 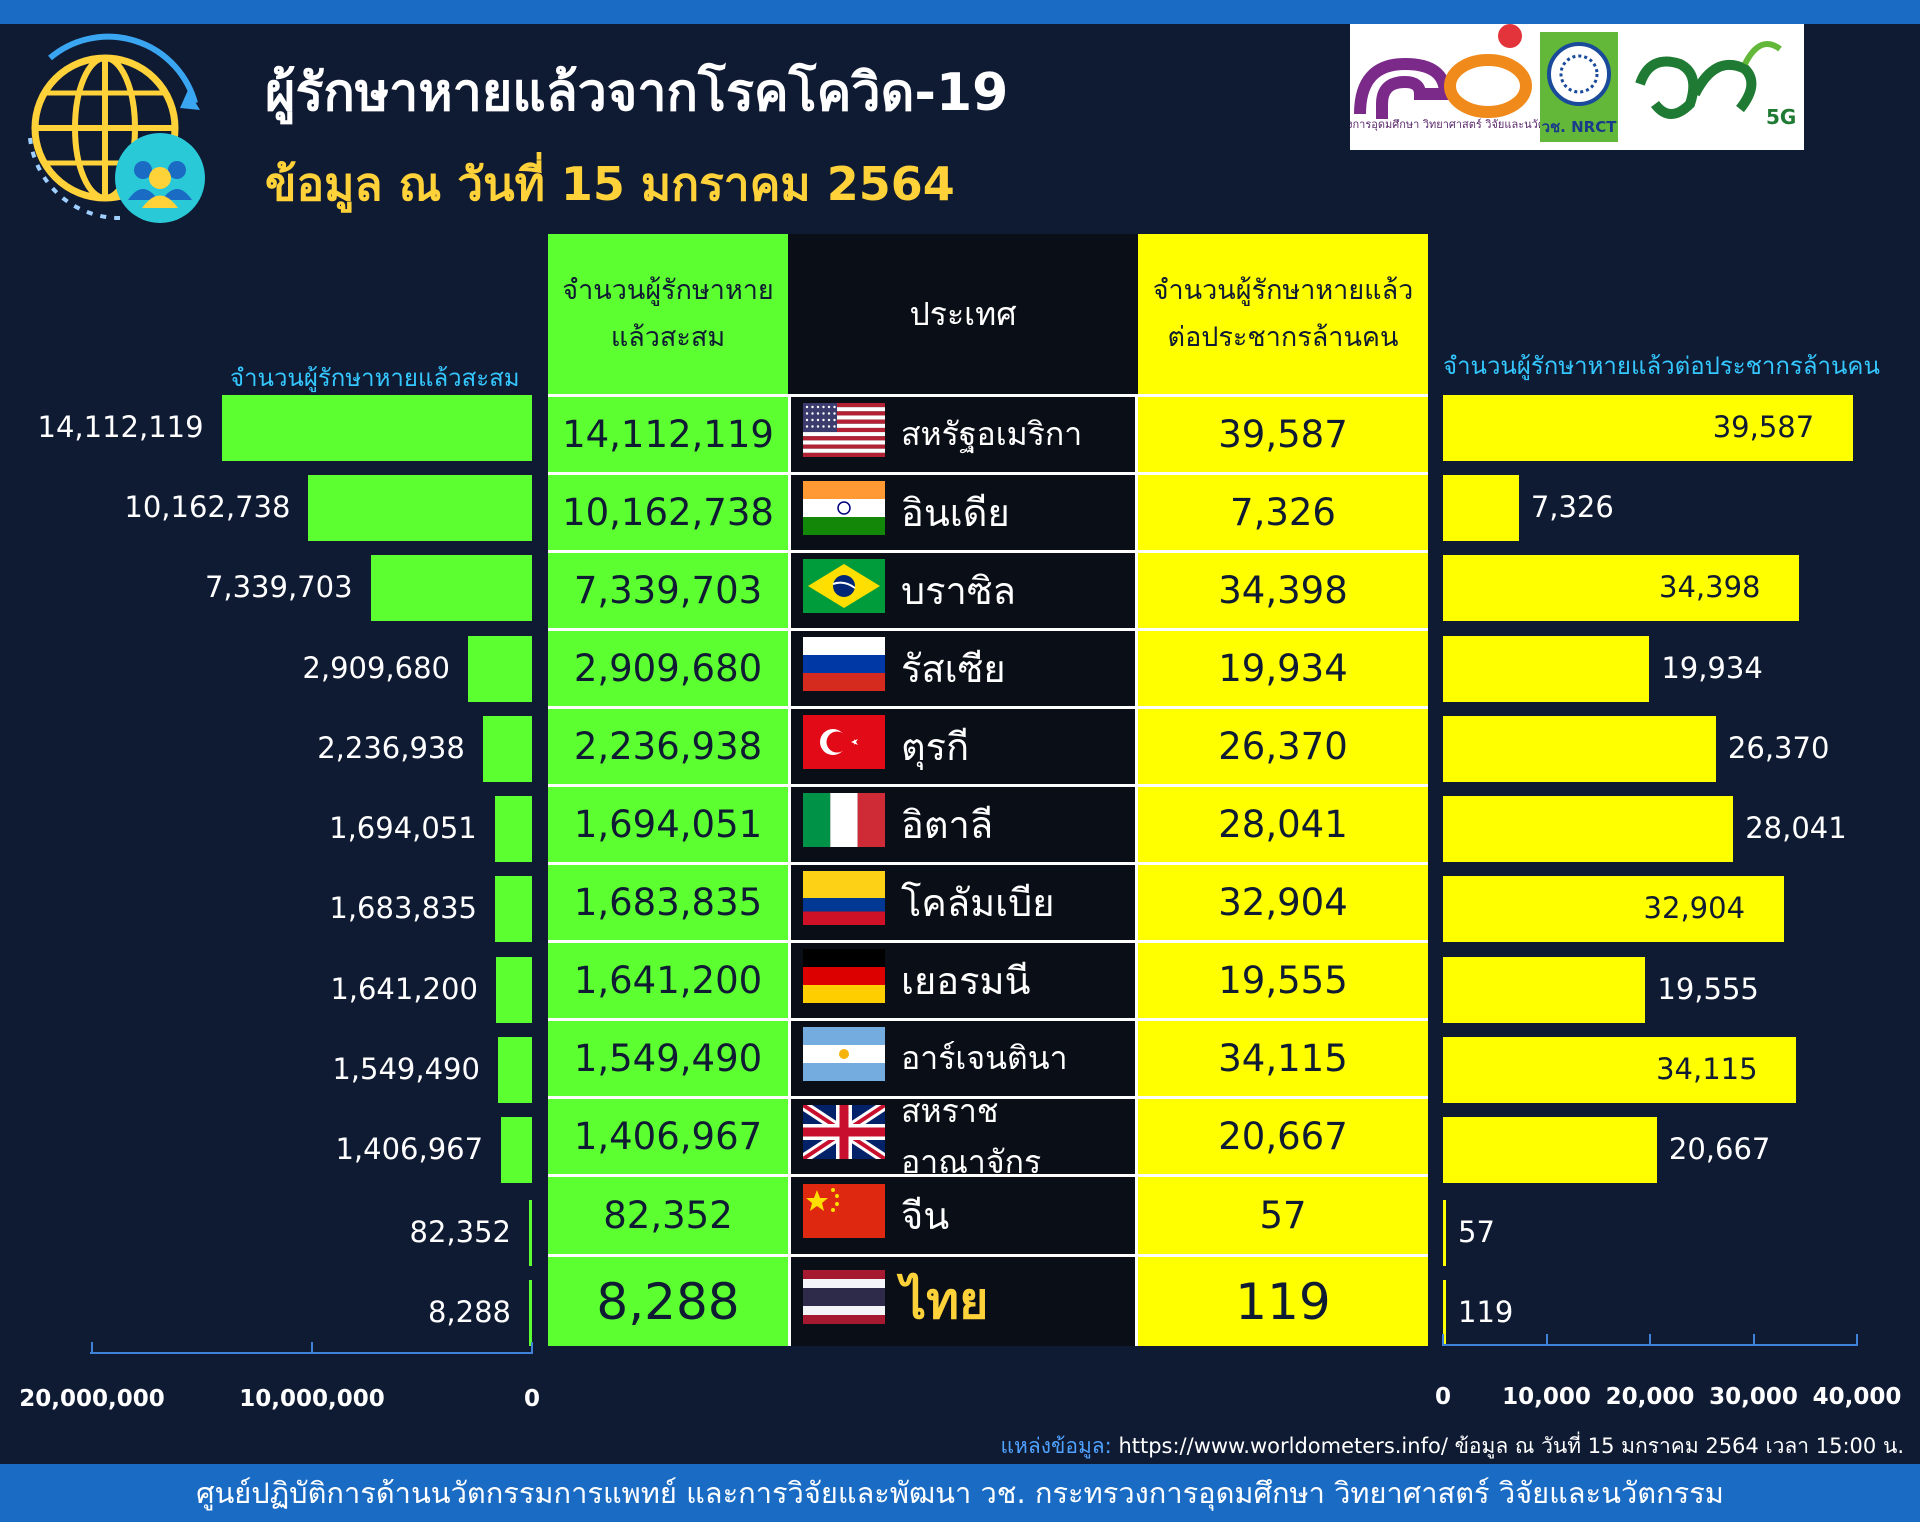 I want to click on country-name: อิตาลี, so click(x=947, y=825).